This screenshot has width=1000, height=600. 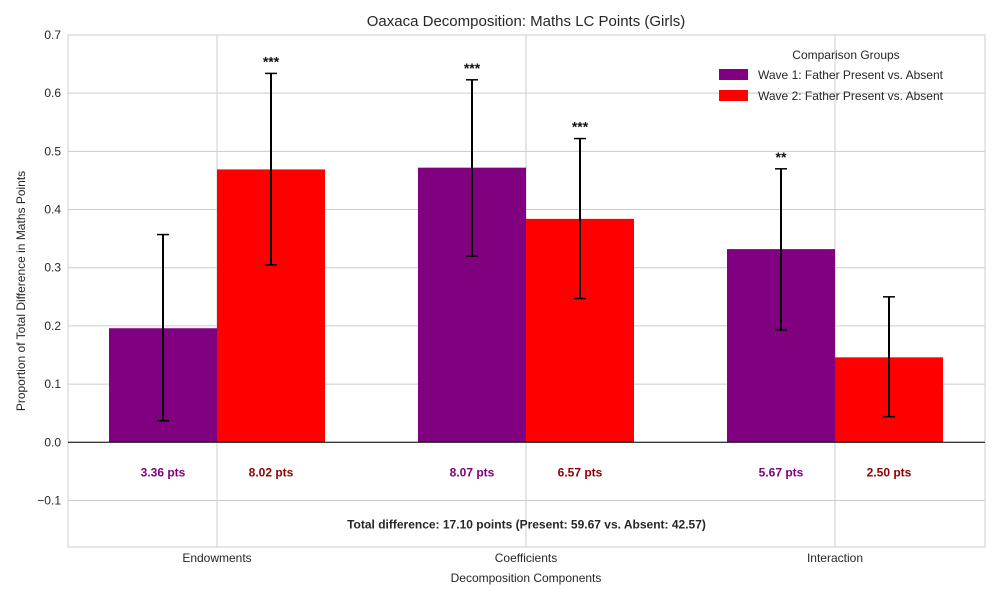 What do you see at coordinates (52, 93) in the screenshot?
I see `y-tick-label: 0.6` at bounding box center [52, 93].